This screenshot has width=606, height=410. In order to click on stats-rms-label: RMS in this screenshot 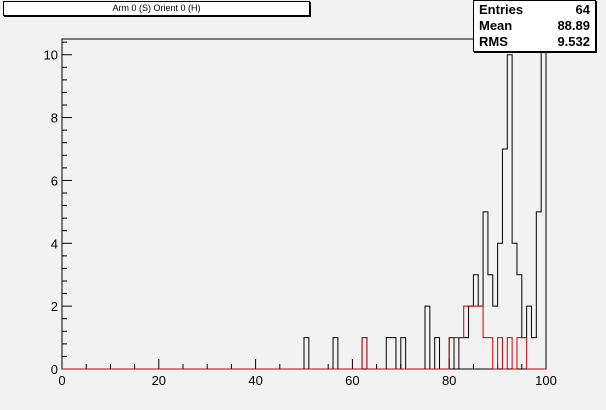, I will do `click(493, 41)`.